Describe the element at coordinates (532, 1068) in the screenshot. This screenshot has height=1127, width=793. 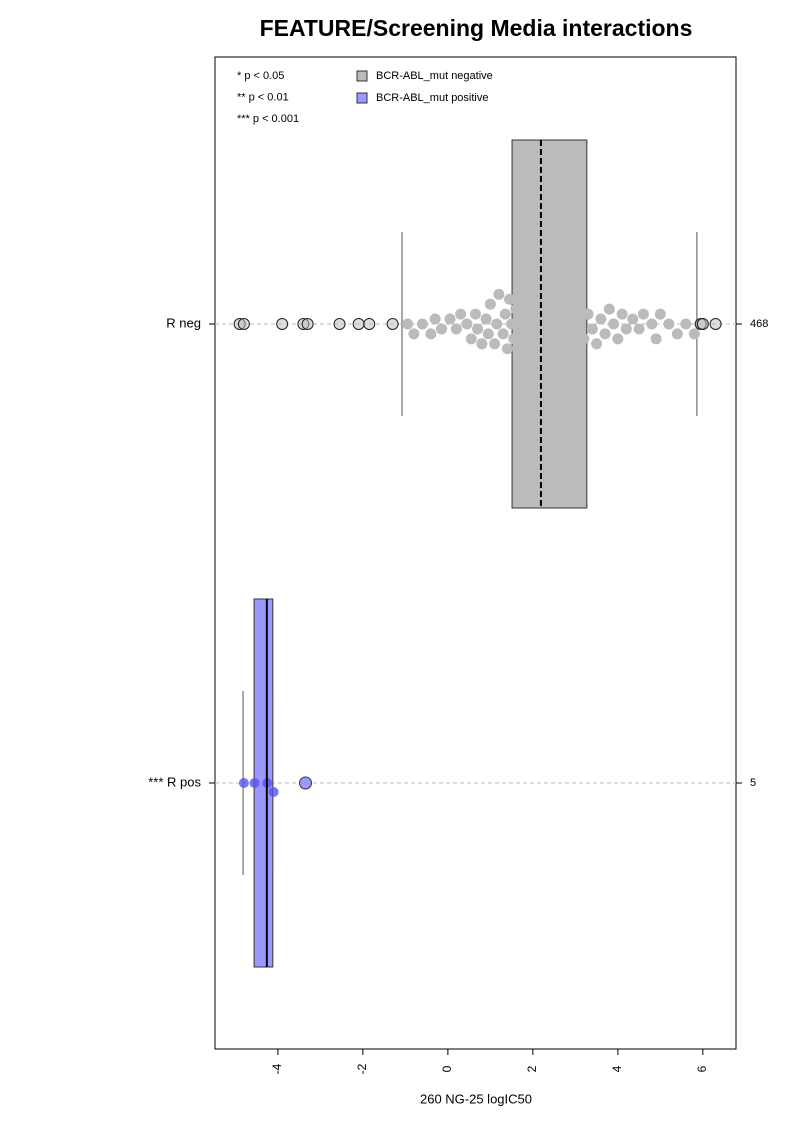
I see `x-tick-label: 2` at that location.